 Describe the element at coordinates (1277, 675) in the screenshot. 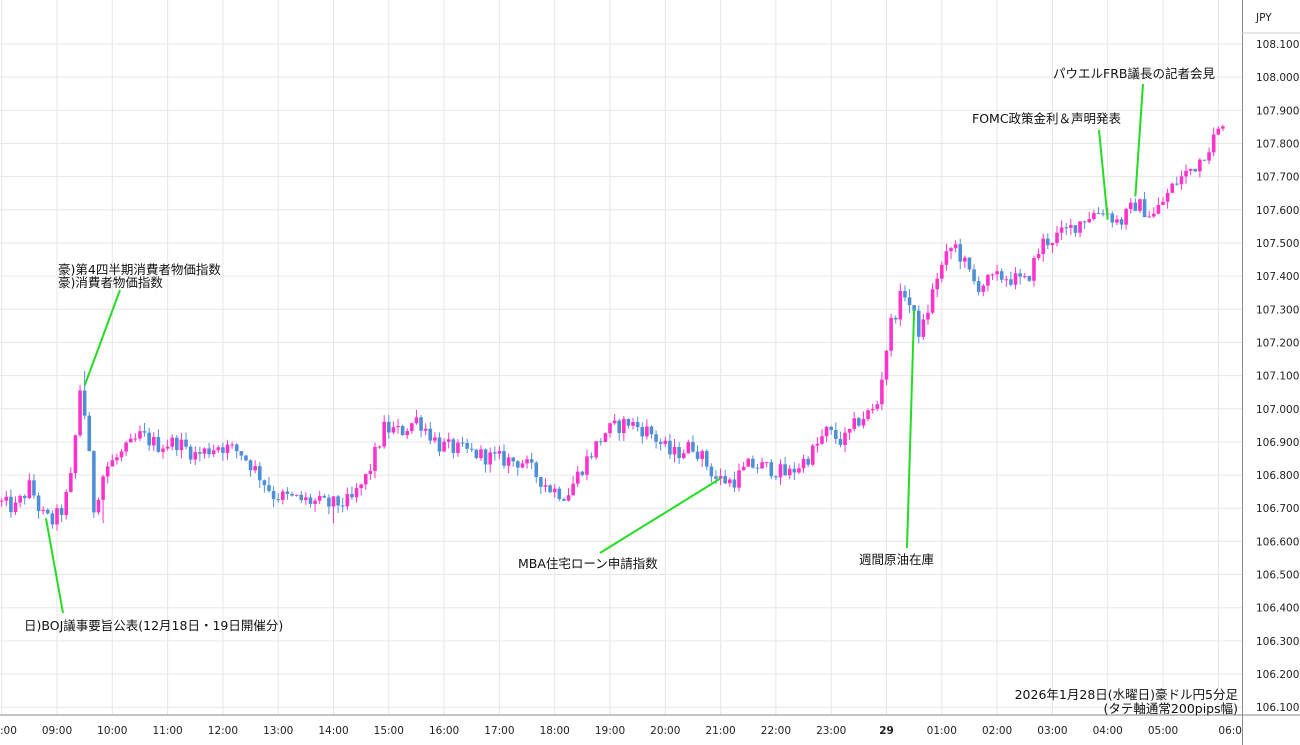

I see `y-tick-label: 106.200` at that location.